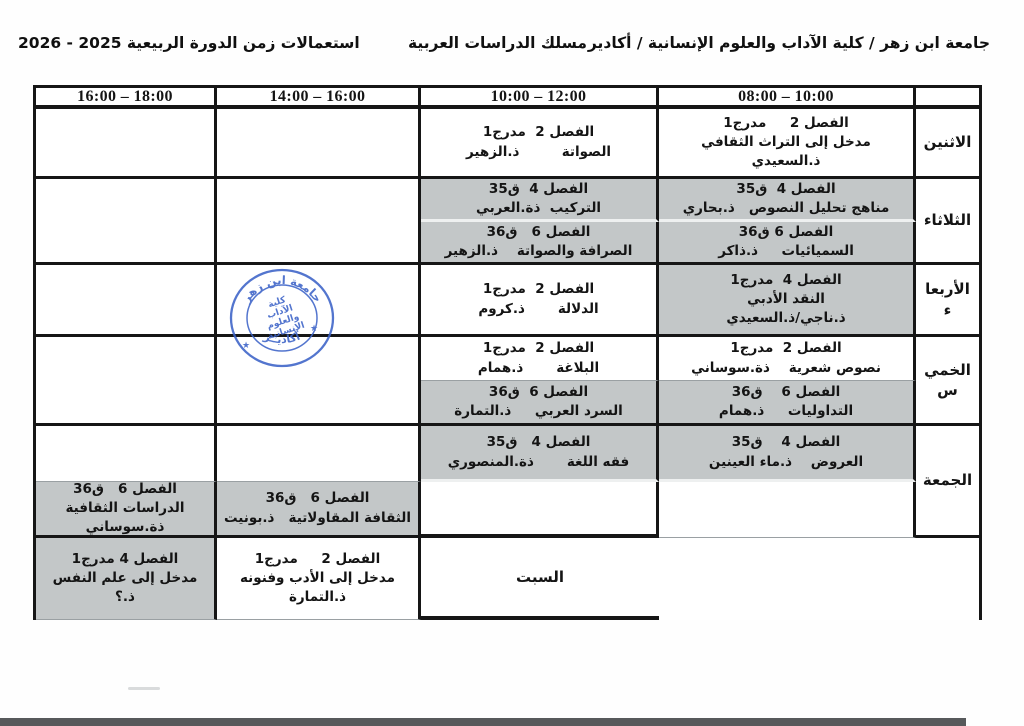 The image size is (1024, 726). I want to click on scan-smudge, so click(144, 688).